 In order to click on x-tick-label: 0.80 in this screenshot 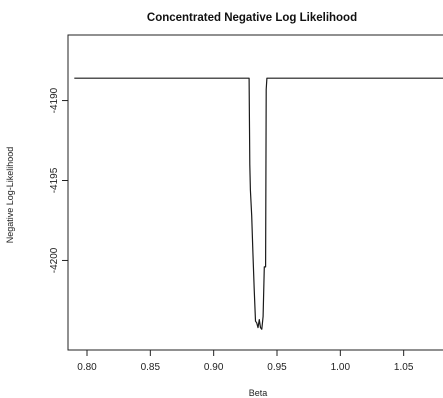, I will do `click(87, 367)`.